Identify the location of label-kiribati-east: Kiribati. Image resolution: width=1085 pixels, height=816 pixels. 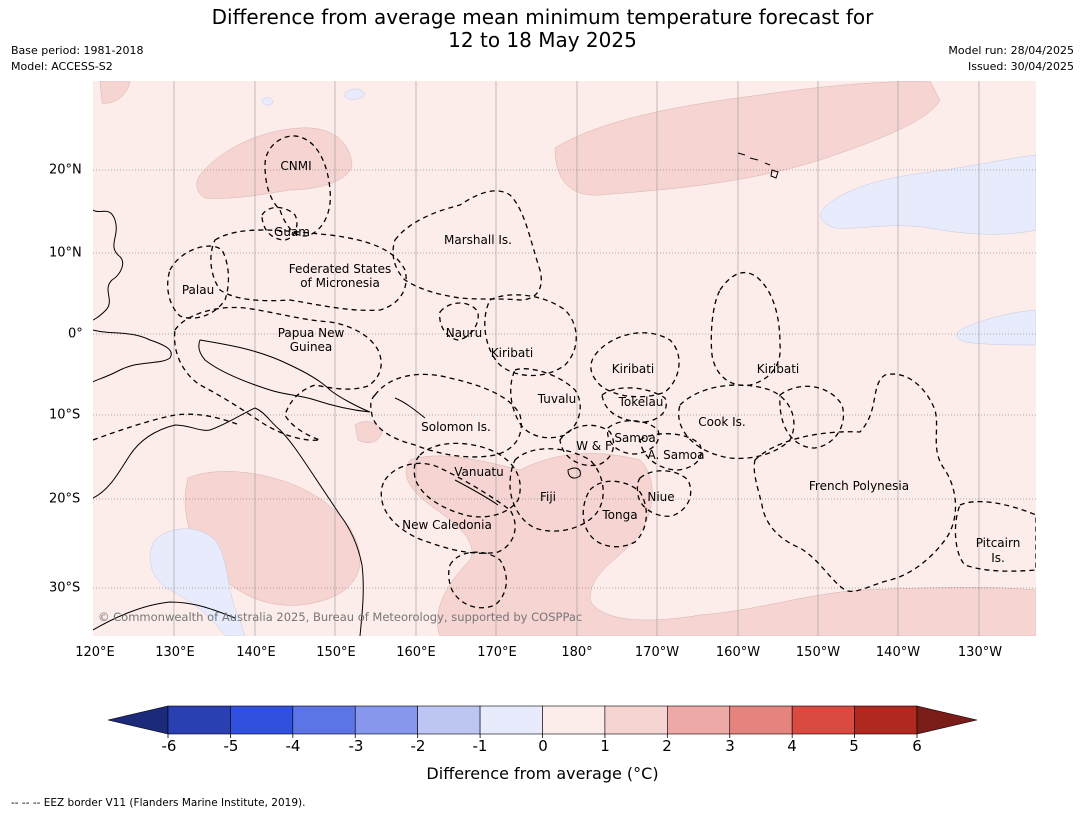
(778, 369).